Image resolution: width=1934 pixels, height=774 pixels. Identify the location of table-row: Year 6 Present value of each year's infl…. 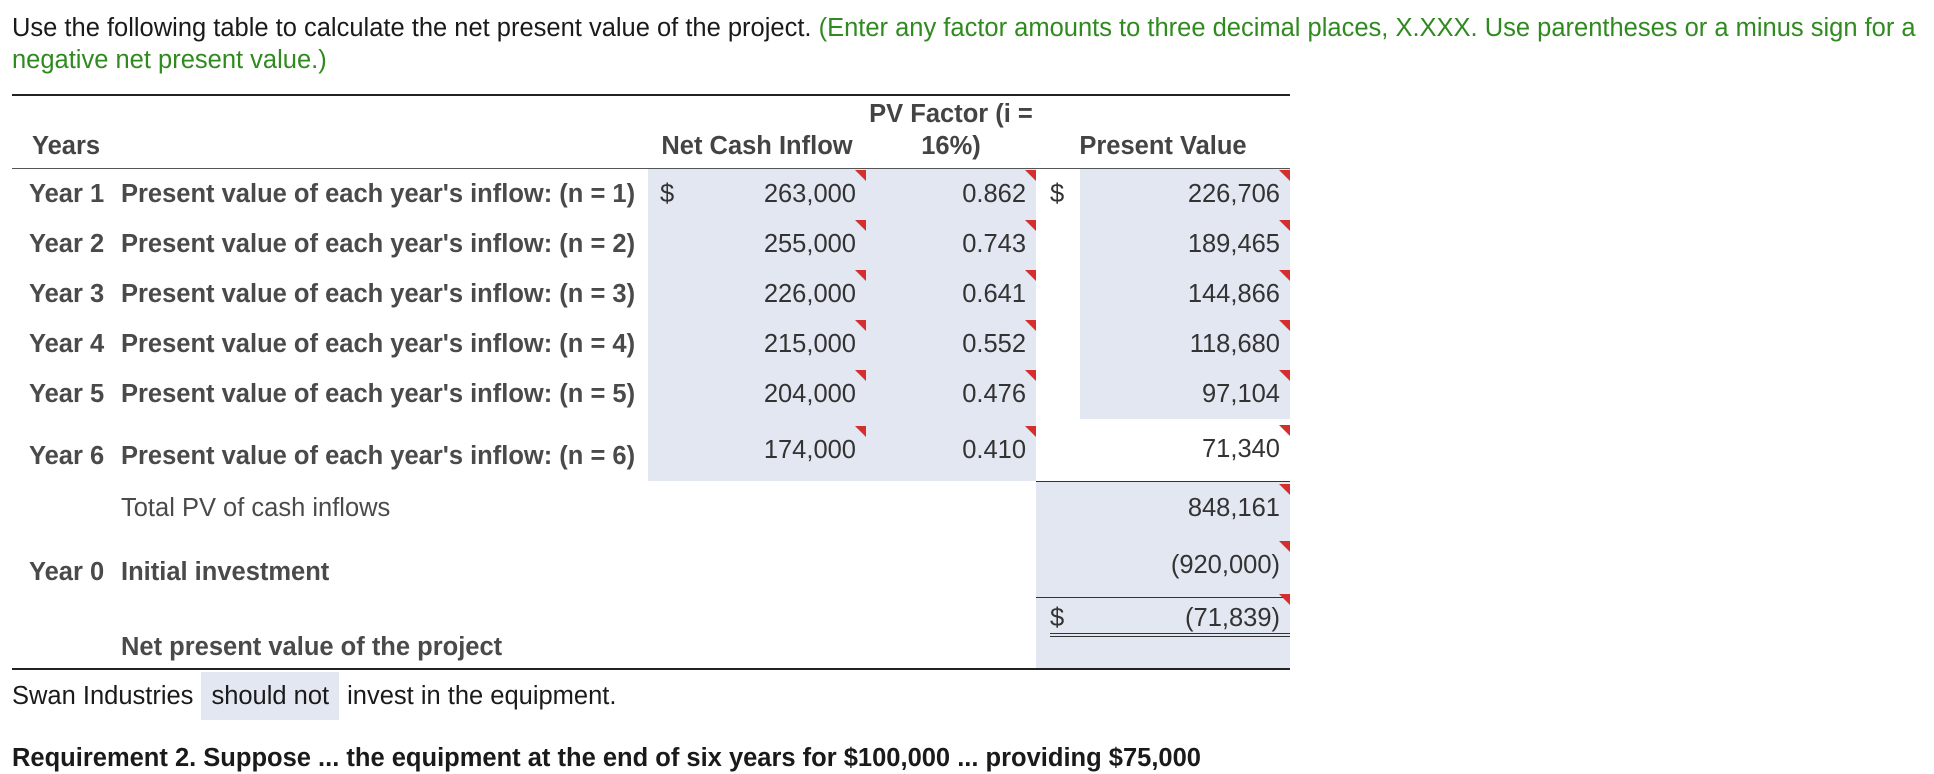
(651, 450).